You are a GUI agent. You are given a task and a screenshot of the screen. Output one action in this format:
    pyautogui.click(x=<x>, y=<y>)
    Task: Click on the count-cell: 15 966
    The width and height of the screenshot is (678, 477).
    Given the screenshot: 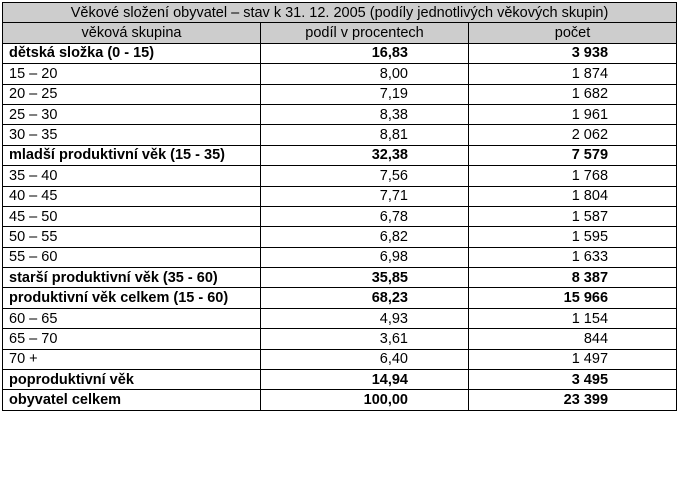 What is the action you would take?
    pyautogui.click(x=572, y=298)
    